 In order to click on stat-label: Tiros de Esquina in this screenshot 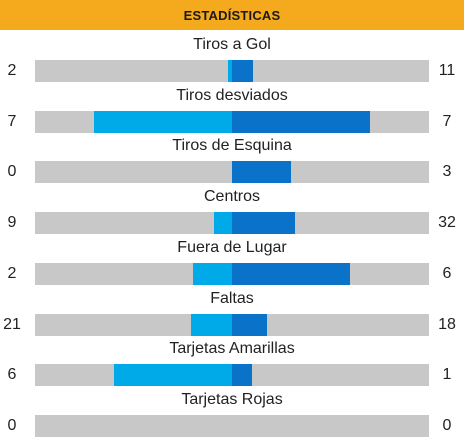, I will do `click(232, 146)`.